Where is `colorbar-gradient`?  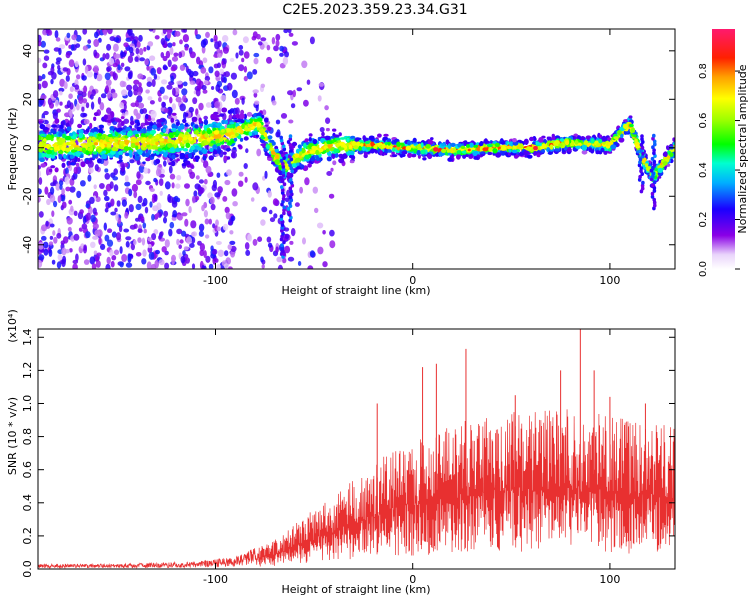
colorbar-gradient is located at coordinates (723, 149).